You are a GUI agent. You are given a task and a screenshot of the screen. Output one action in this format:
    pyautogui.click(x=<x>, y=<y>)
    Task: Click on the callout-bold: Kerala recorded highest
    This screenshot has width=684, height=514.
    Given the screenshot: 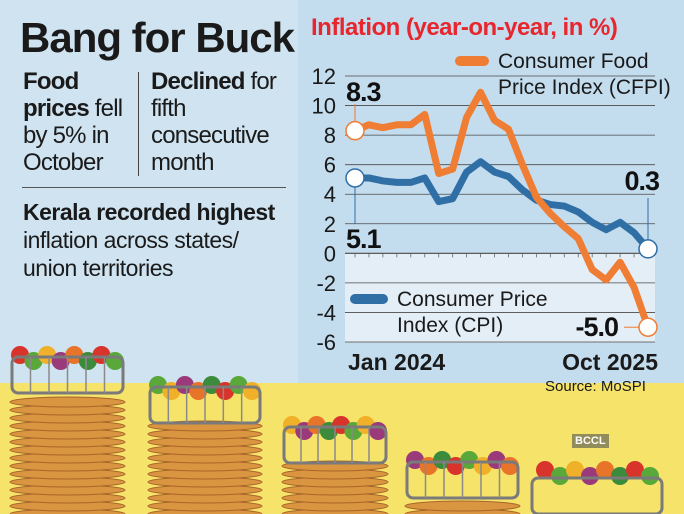 What is the action you would take?
    pyautogui.click(x=149, y=212)
    